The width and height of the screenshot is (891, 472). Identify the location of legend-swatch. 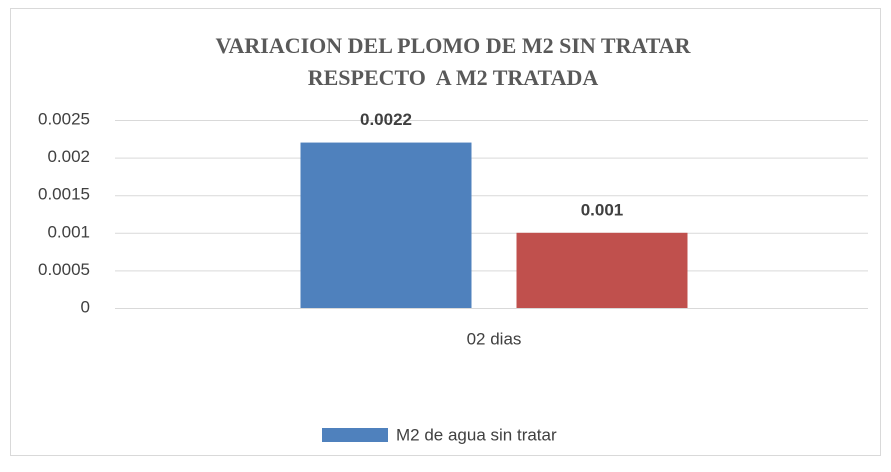
(355, 435).